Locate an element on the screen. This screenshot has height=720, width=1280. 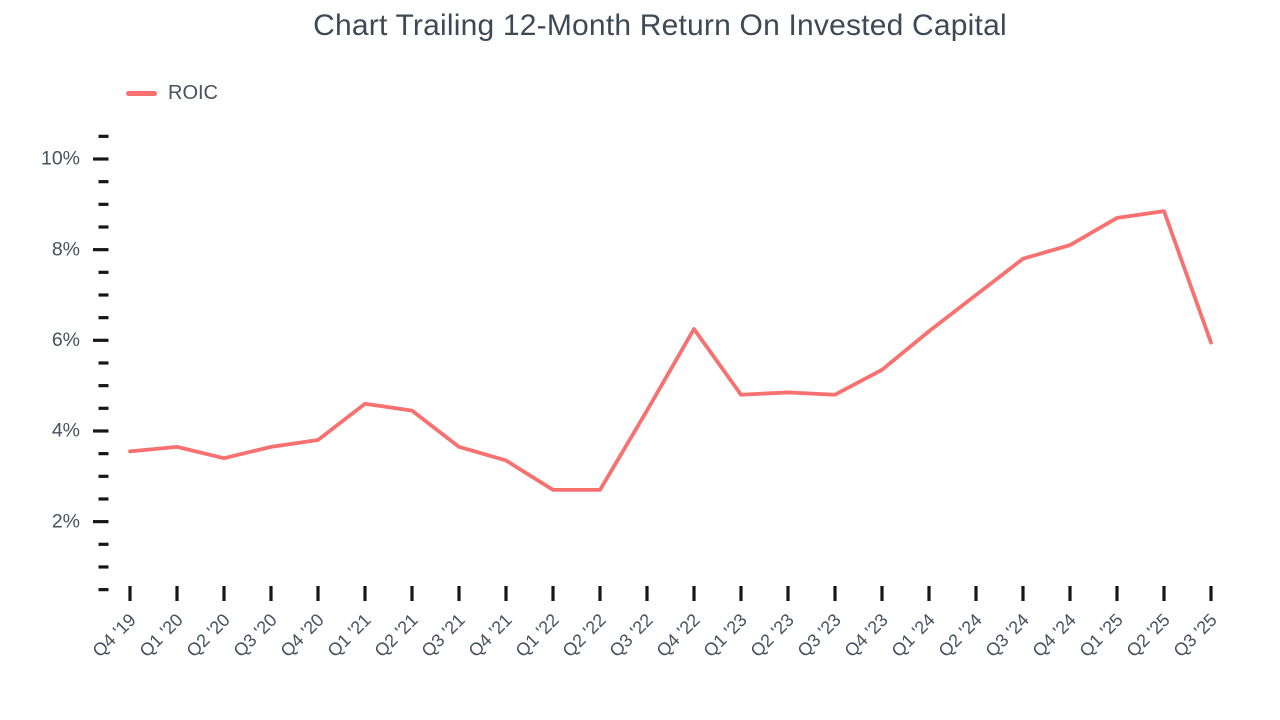
x-axis-label: Q3 '20 is located at coordinates (255, 635).